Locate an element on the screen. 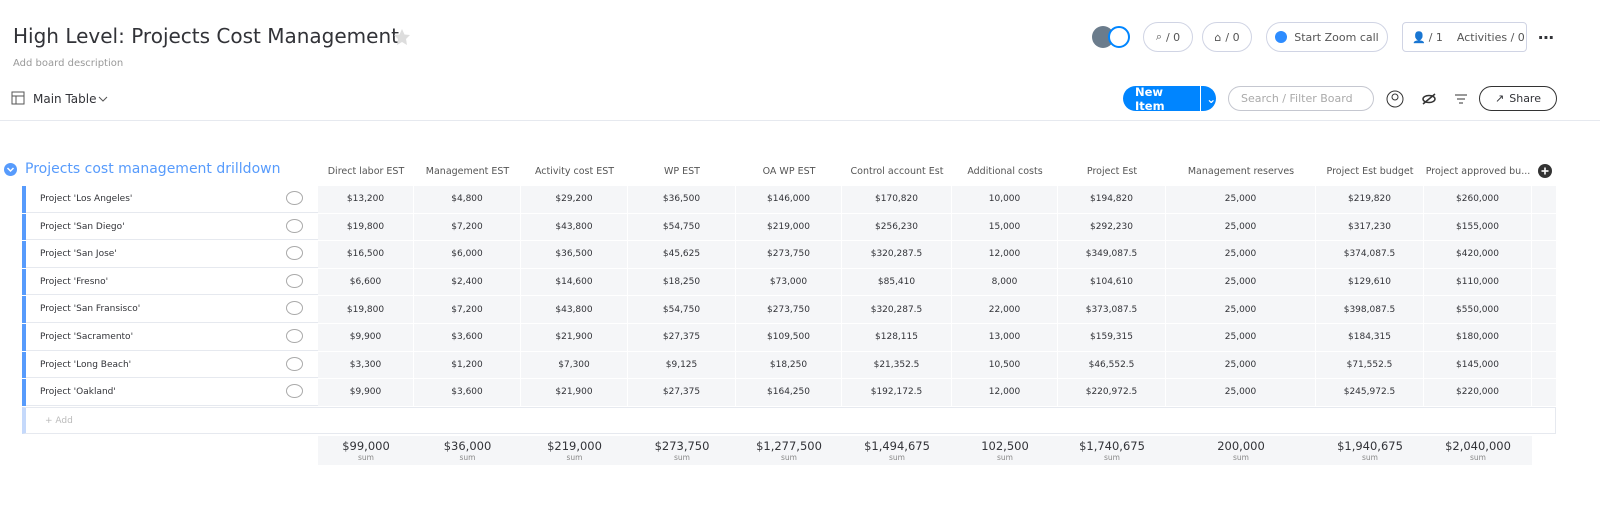  activity-box: 👤/ 1 Activities / 0 is located at coordinates (1464, 37).